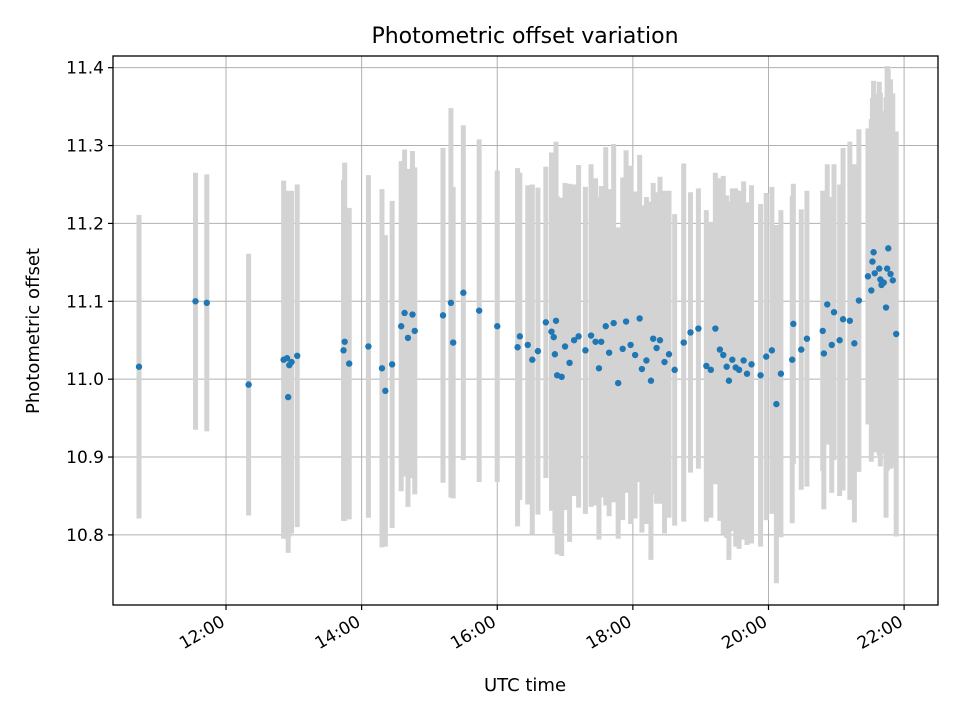  Describe the element at coordinates (85, 147) in the screenshot. I see `y-tick-label: 11.3` at that location.